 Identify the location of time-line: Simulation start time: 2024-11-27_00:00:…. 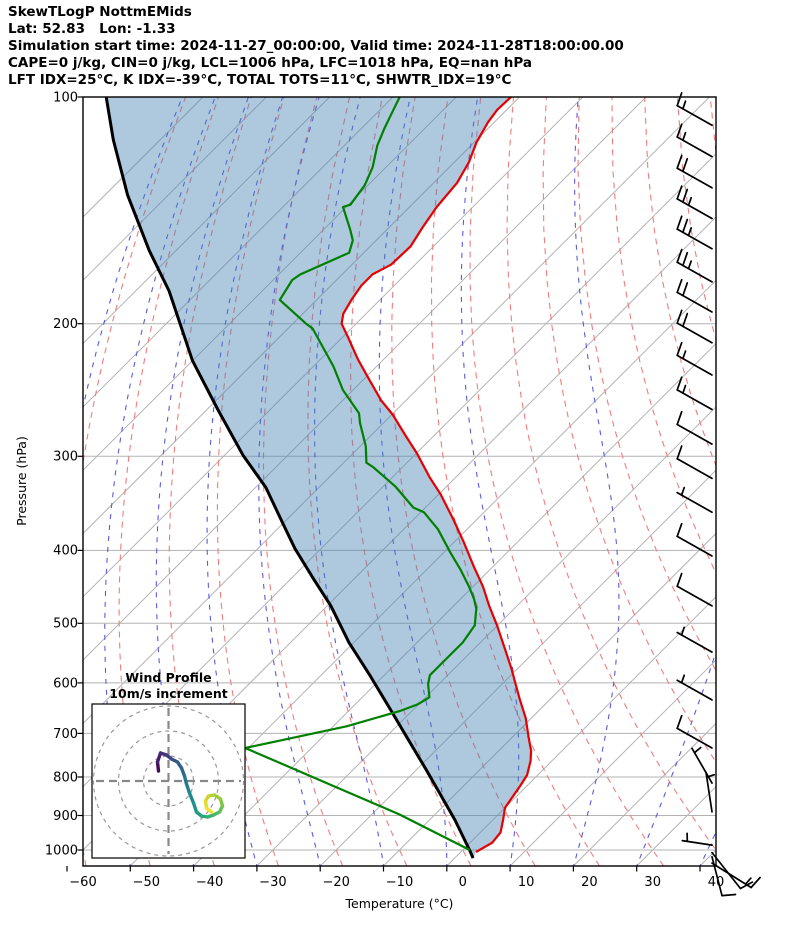
(316, 45).